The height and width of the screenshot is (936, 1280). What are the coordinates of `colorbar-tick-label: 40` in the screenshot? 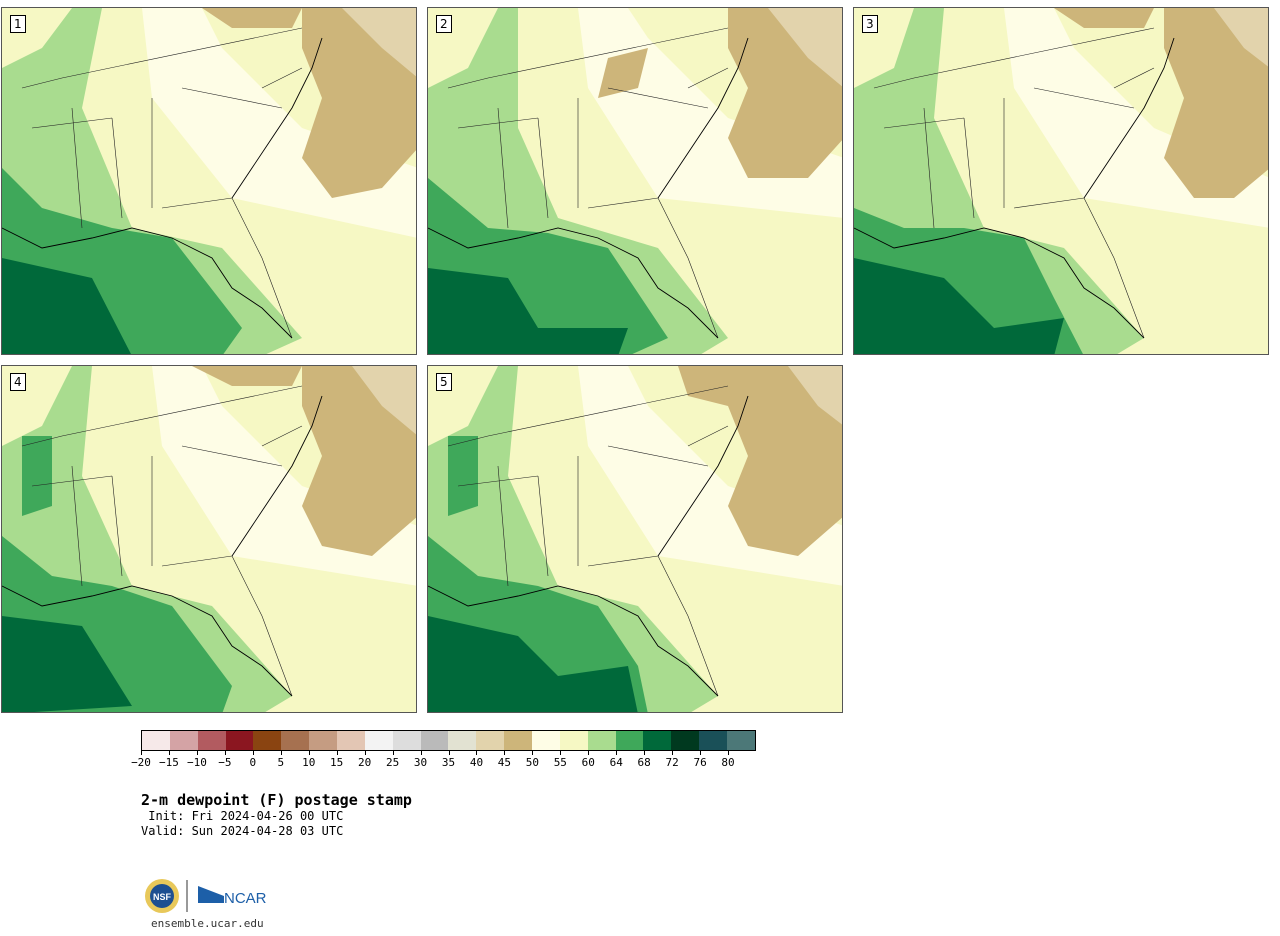 It's located at (476, 762).